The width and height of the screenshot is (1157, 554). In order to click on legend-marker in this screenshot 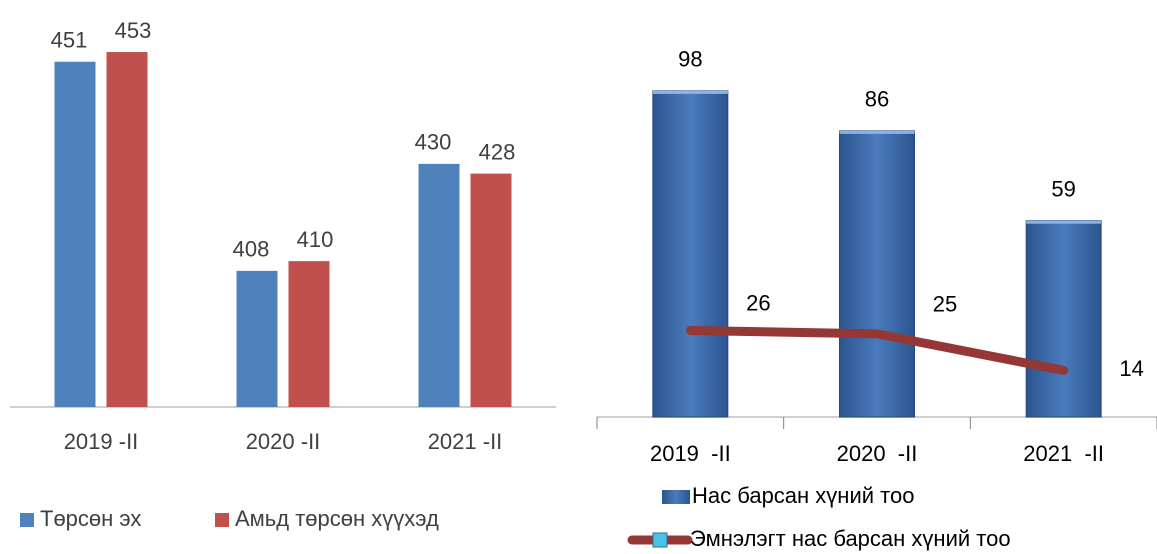, I will do `click(660, 540)`.